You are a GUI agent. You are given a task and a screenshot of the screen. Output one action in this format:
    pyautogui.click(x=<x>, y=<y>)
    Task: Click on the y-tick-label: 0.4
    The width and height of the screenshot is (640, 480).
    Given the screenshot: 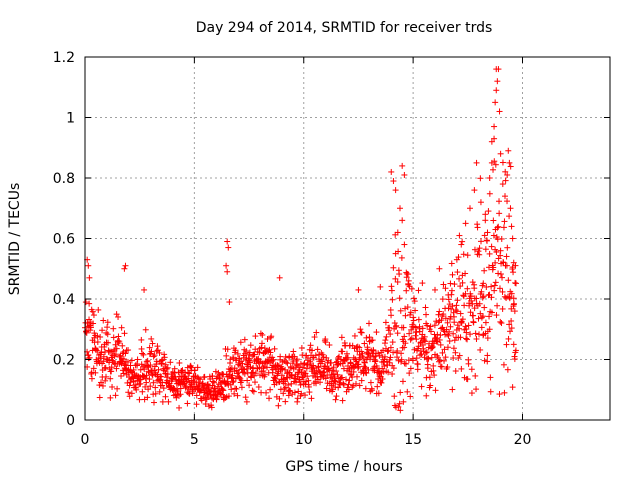 What is the action you would take?
    pyautogui.click(x=64, y=300)
    